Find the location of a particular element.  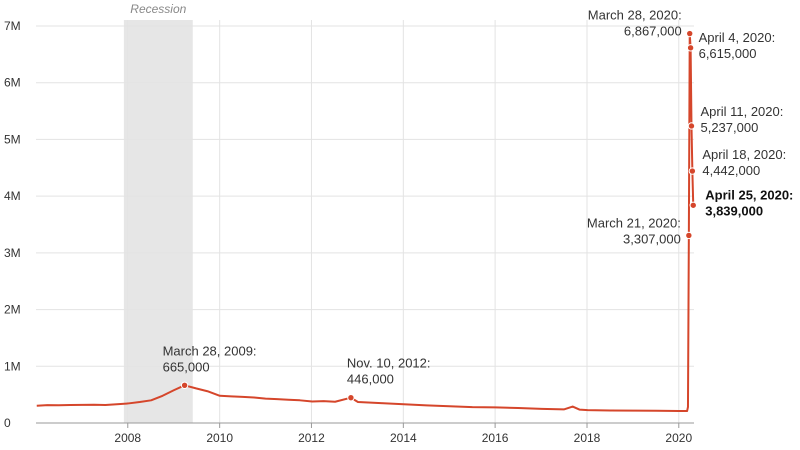

x-tick-label: 2008 is located at coordinates (127, 438).